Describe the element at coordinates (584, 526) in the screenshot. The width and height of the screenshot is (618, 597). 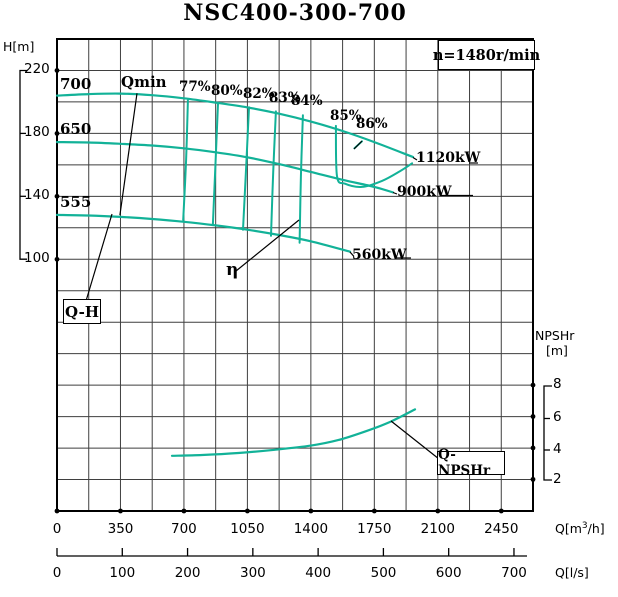
I see `qm3h-unit-sup: 3` at that location.